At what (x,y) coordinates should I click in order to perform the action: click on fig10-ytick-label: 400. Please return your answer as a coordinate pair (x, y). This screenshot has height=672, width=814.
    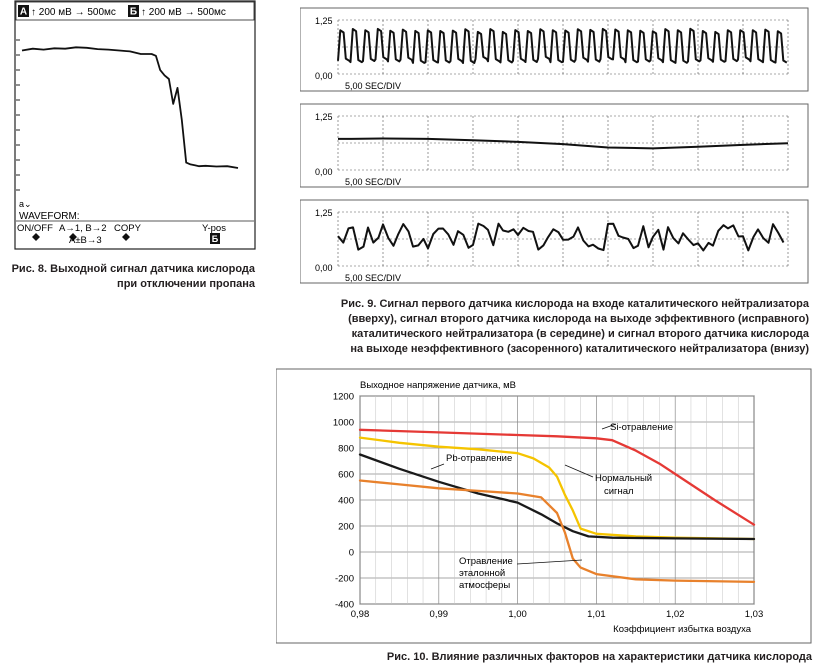
    Looking at the image, I should click on (346, 501).